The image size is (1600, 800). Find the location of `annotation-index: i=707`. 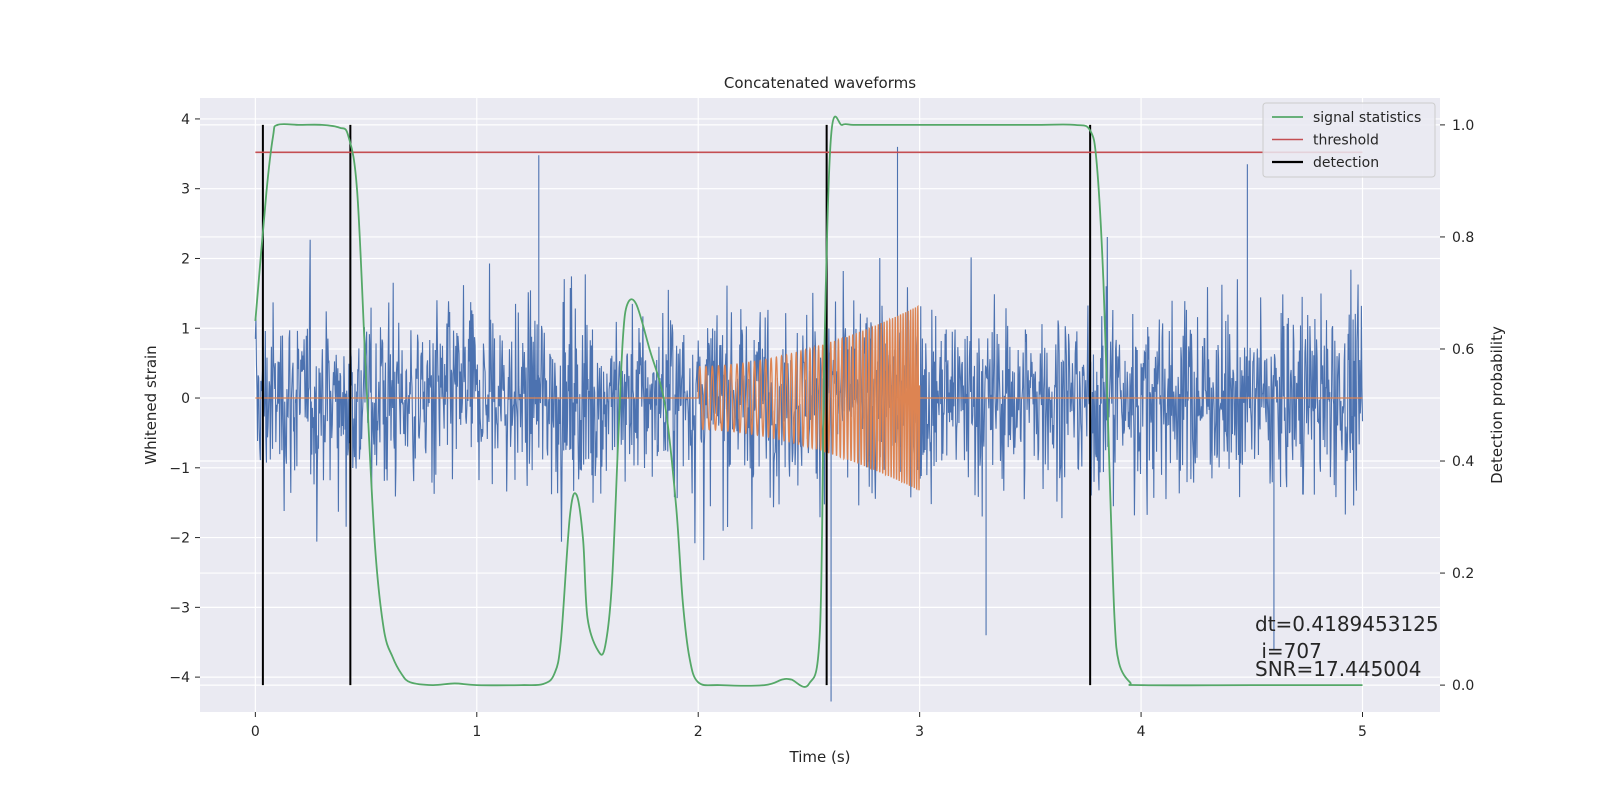

annotation-index: i=707 is located at coordinates (1288, 651).